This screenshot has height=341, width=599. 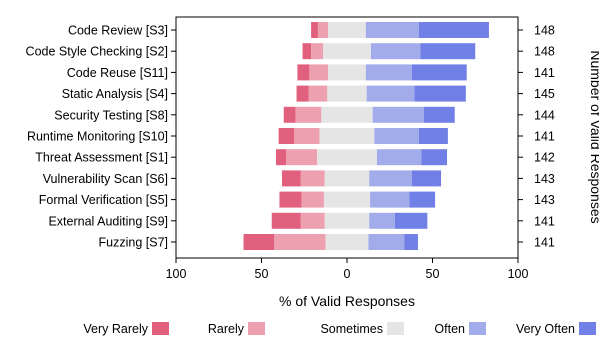 I want to click on legend-swatch-rarely, so click(x=256, y=328).